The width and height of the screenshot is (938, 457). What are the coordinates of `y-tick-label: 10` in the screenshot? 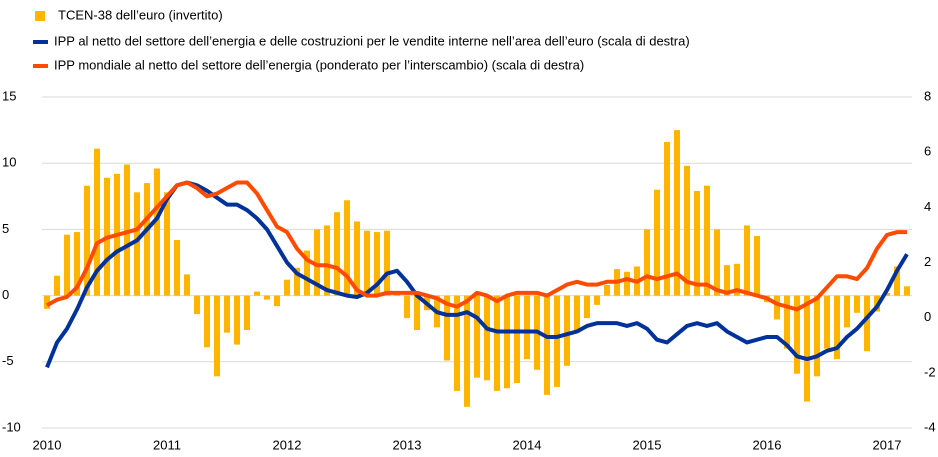 It's located at (9, 162).